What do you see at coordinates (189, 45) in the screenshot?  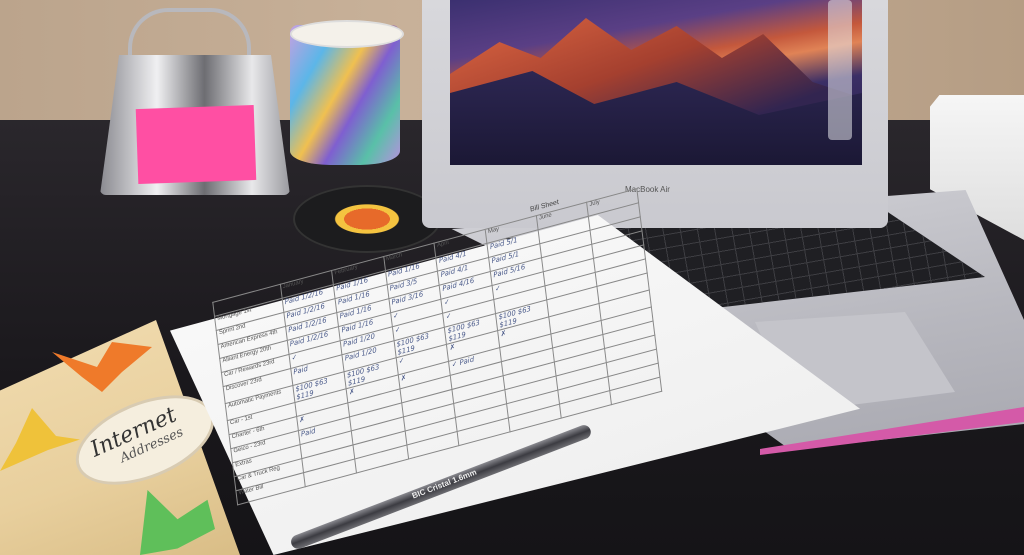 I see `purse-handle` at bounding box center [189, 45].